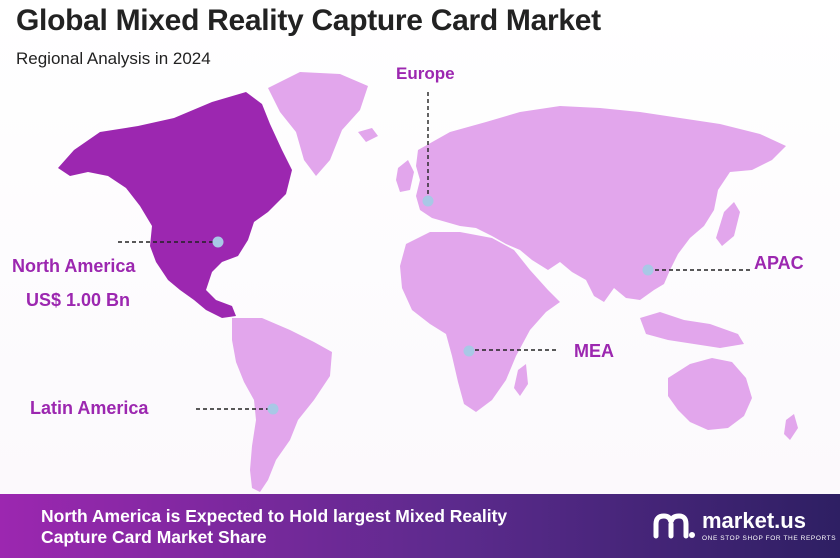  I want to click on brand-tagline: ONE STOP SHOP FOR THE REPORTS, so click(769, 538).